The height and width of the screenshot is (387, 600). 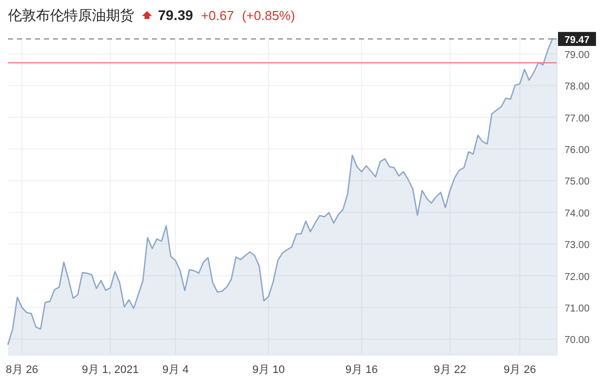 I want to click on y-tick-label: 73.00, so click(x=577, y=246).